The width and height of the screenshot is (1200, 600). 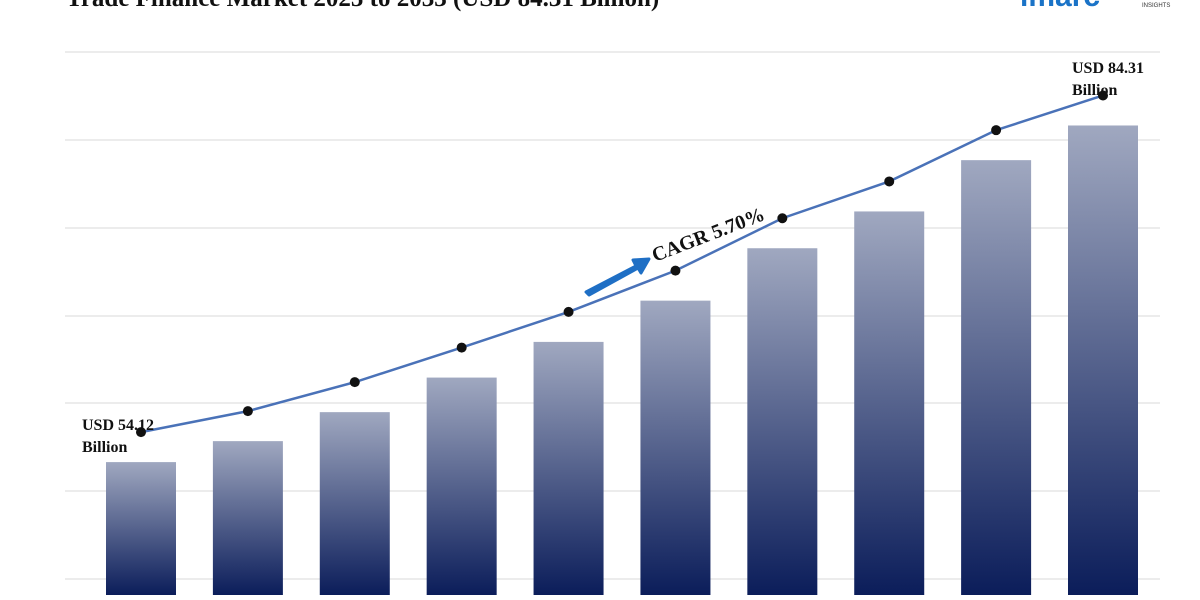 I want to click on logo: imarc, so click(x=1060, y=6).